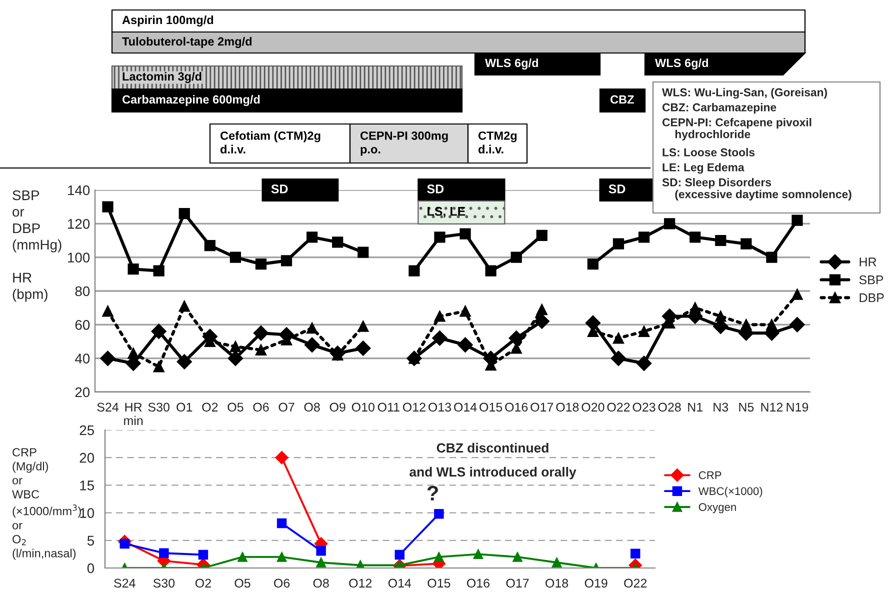 This screenshot has width=889, height=592. What do you see at coordinates (617, 189) in the screenshot?
I see `annotation: SD` at bounding box center [617, 189].